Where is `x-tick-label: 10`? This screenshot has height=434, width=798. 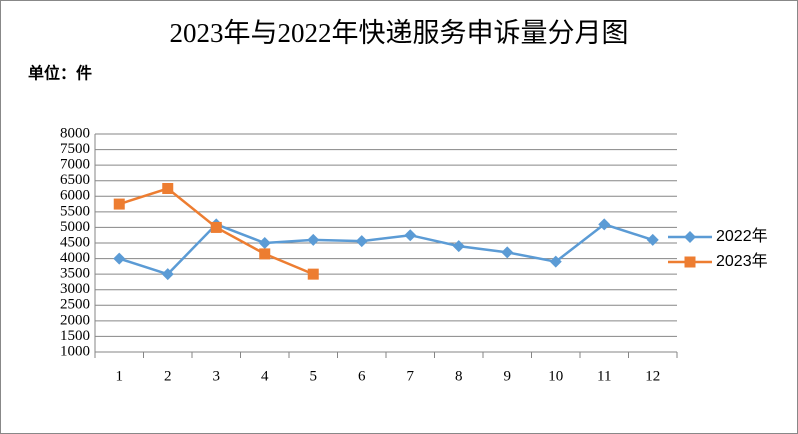 x-tick-label: 10 is located at coordinates (555, 376).